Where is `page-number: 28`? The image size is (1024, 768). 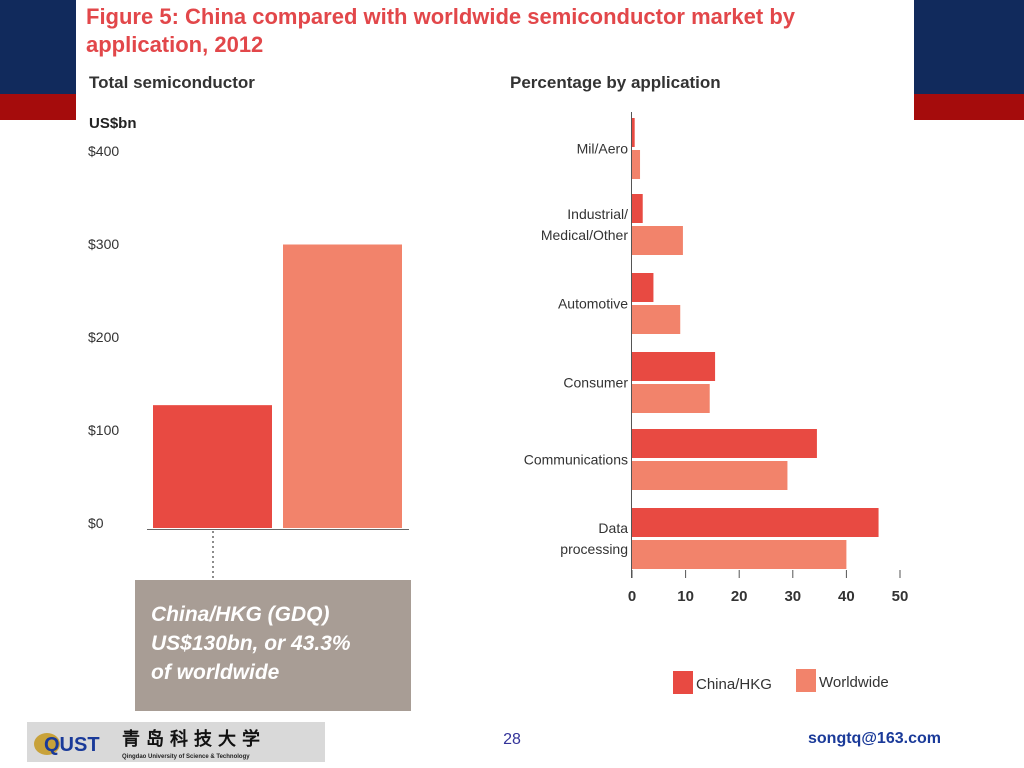
page-number: 28 is located at coordinates (512, 739).